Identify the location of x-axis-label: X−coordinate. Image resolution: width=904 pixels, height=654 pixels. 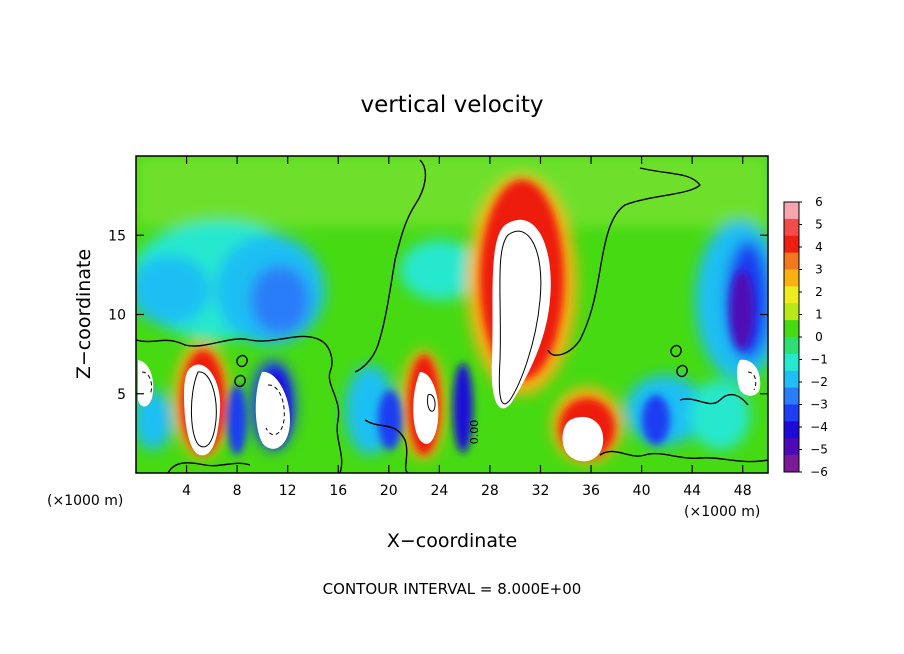
(452, 541).